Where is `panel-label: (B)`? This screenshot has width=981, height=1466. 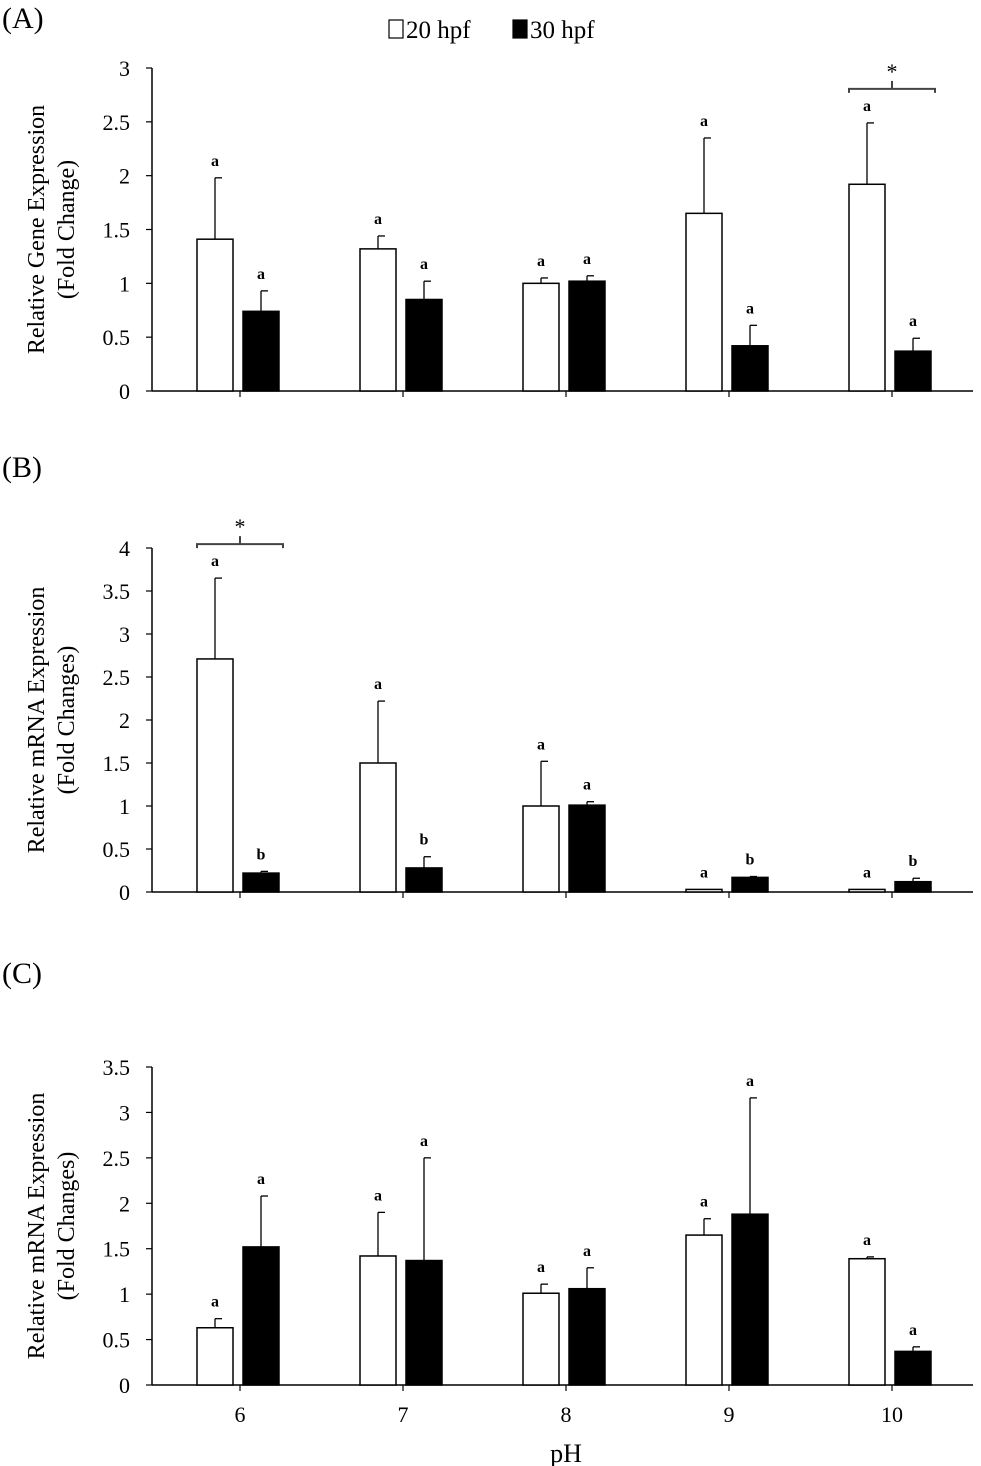 panel-label: (B) is located at coordinates (22, 467).